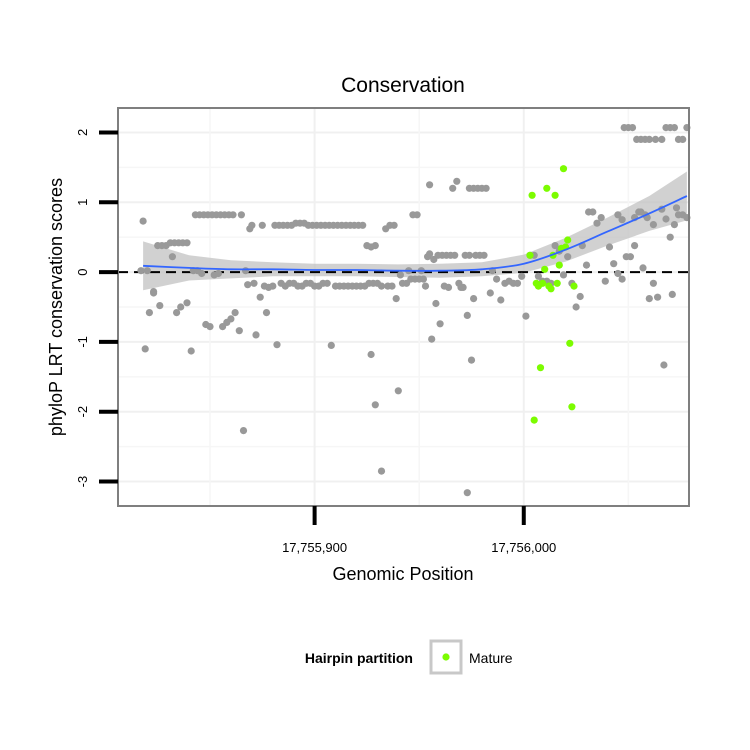 This screenshot has height=750, width=750. I want to click on y-tick-label: -1, so click(82, 342).